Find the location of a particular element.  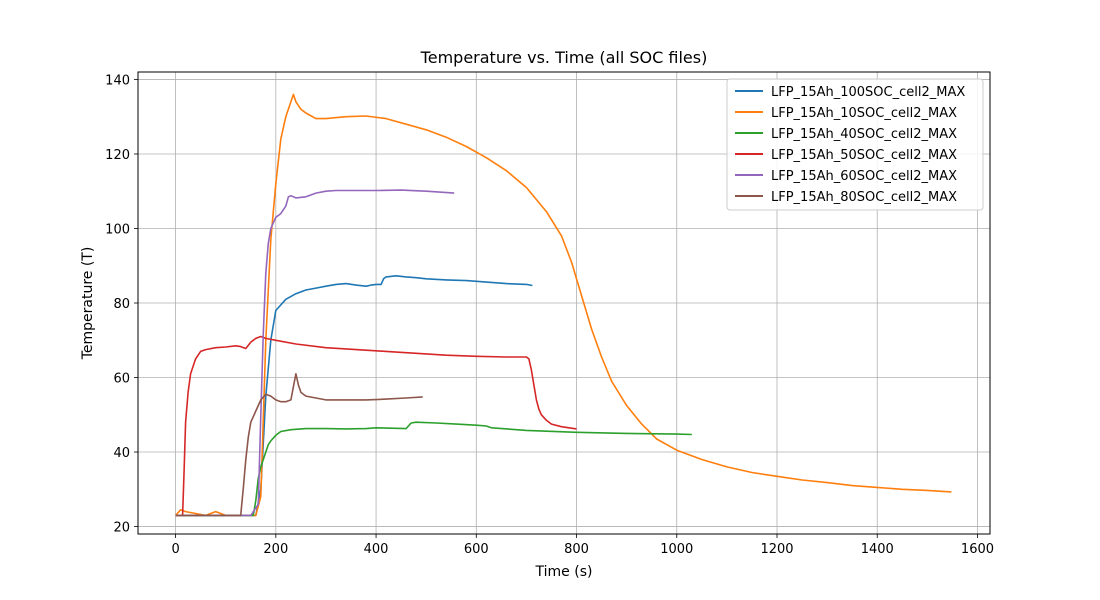

y-axis: 20 40 60 80 100 120 140 is located at coordinates (121, 304).